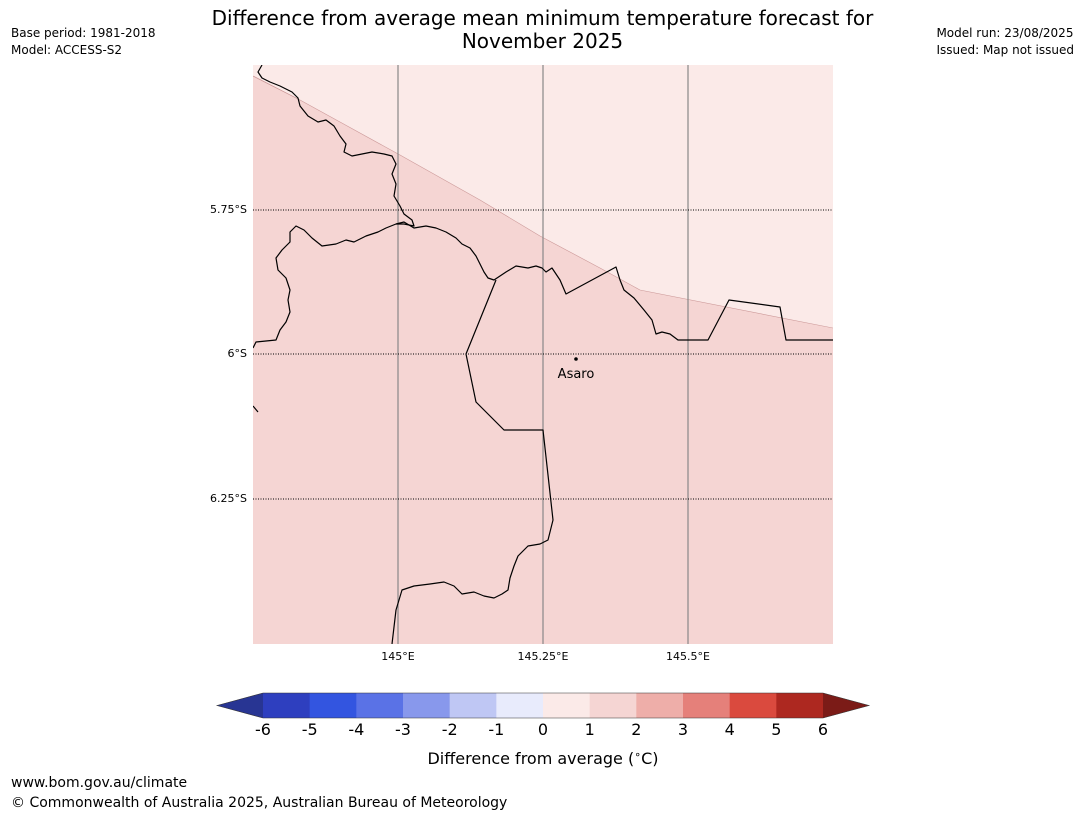 This screenshot has height=816, width=1085. Describe the element at coordinates (576, 359) in the screenshot. I see `place-marker-dot` at that location.